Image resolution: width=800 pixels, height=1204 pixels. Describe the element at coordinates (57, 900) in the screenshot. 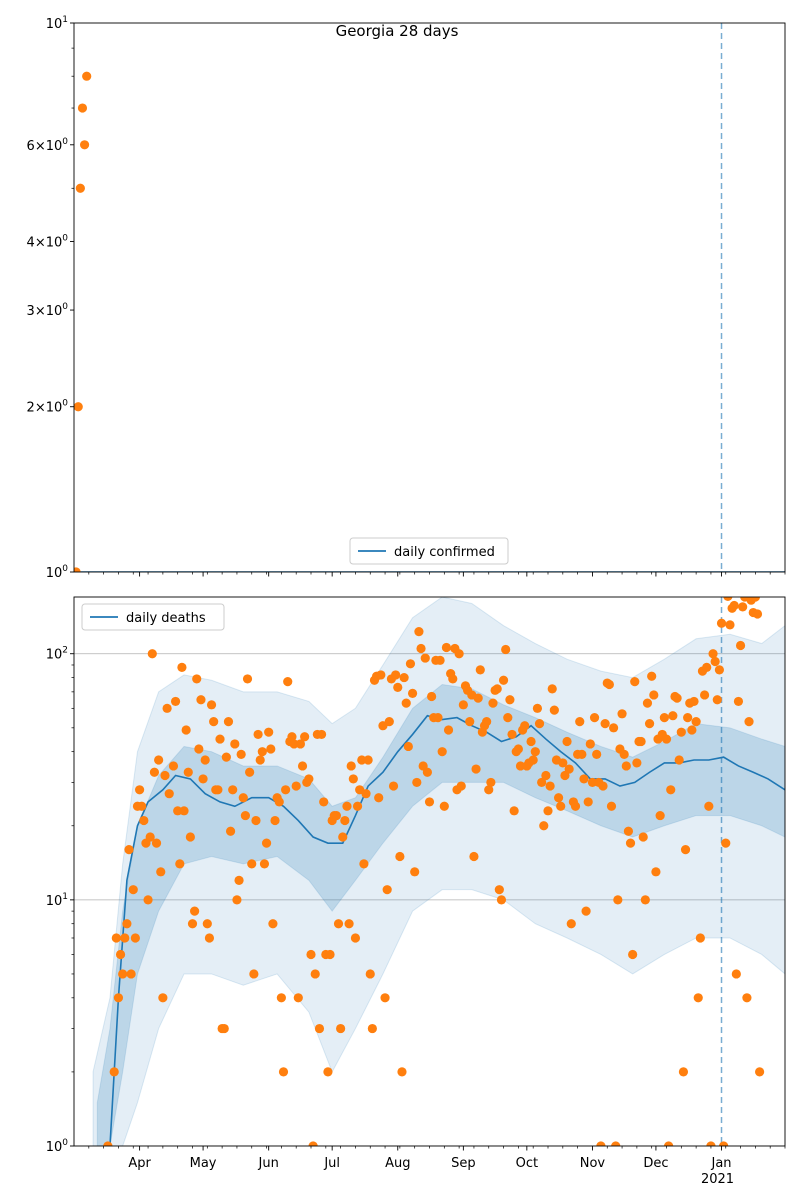

I see `y-tick-label: 101` at that location.